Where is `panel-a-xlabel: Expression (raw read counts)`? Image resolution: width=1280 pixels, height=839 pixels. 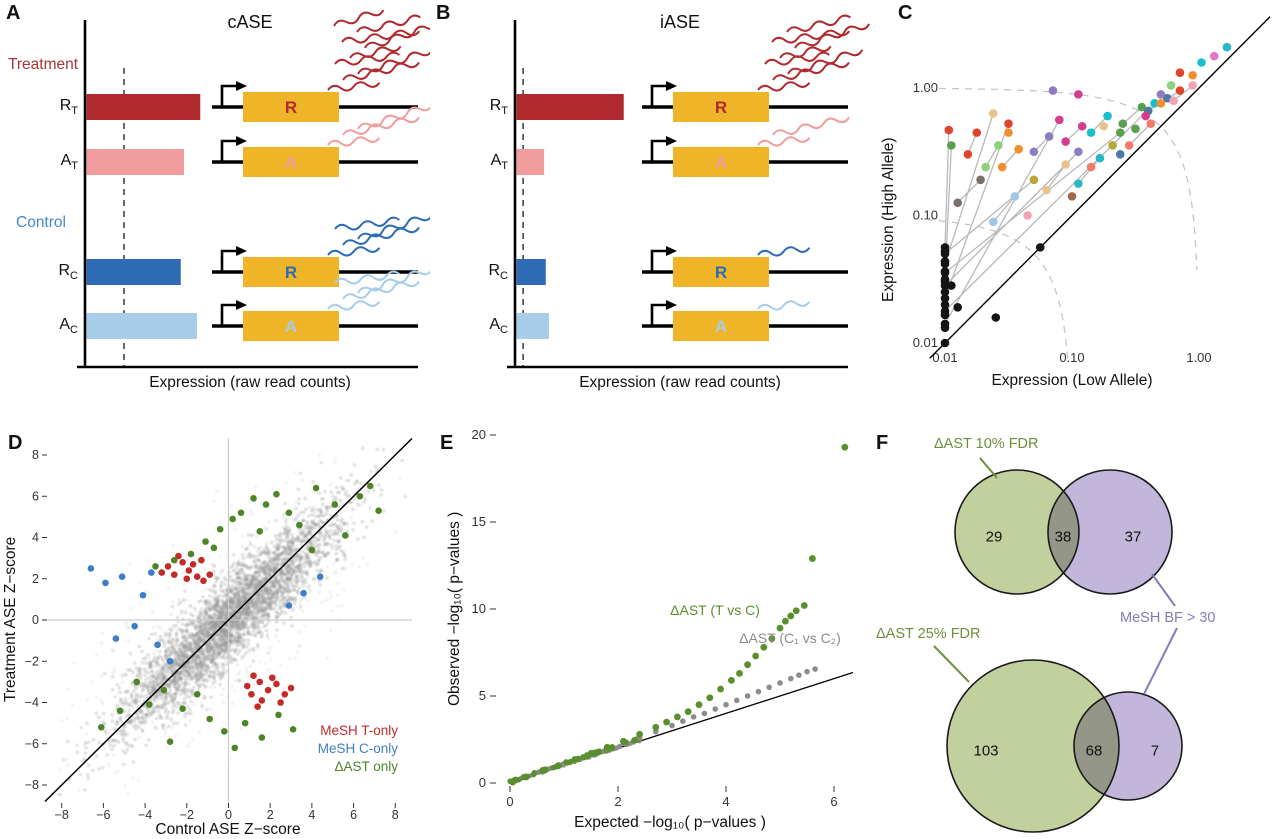 panel-a-xlabel: Expression (raw read counts) is located at coordinates (250, 382).